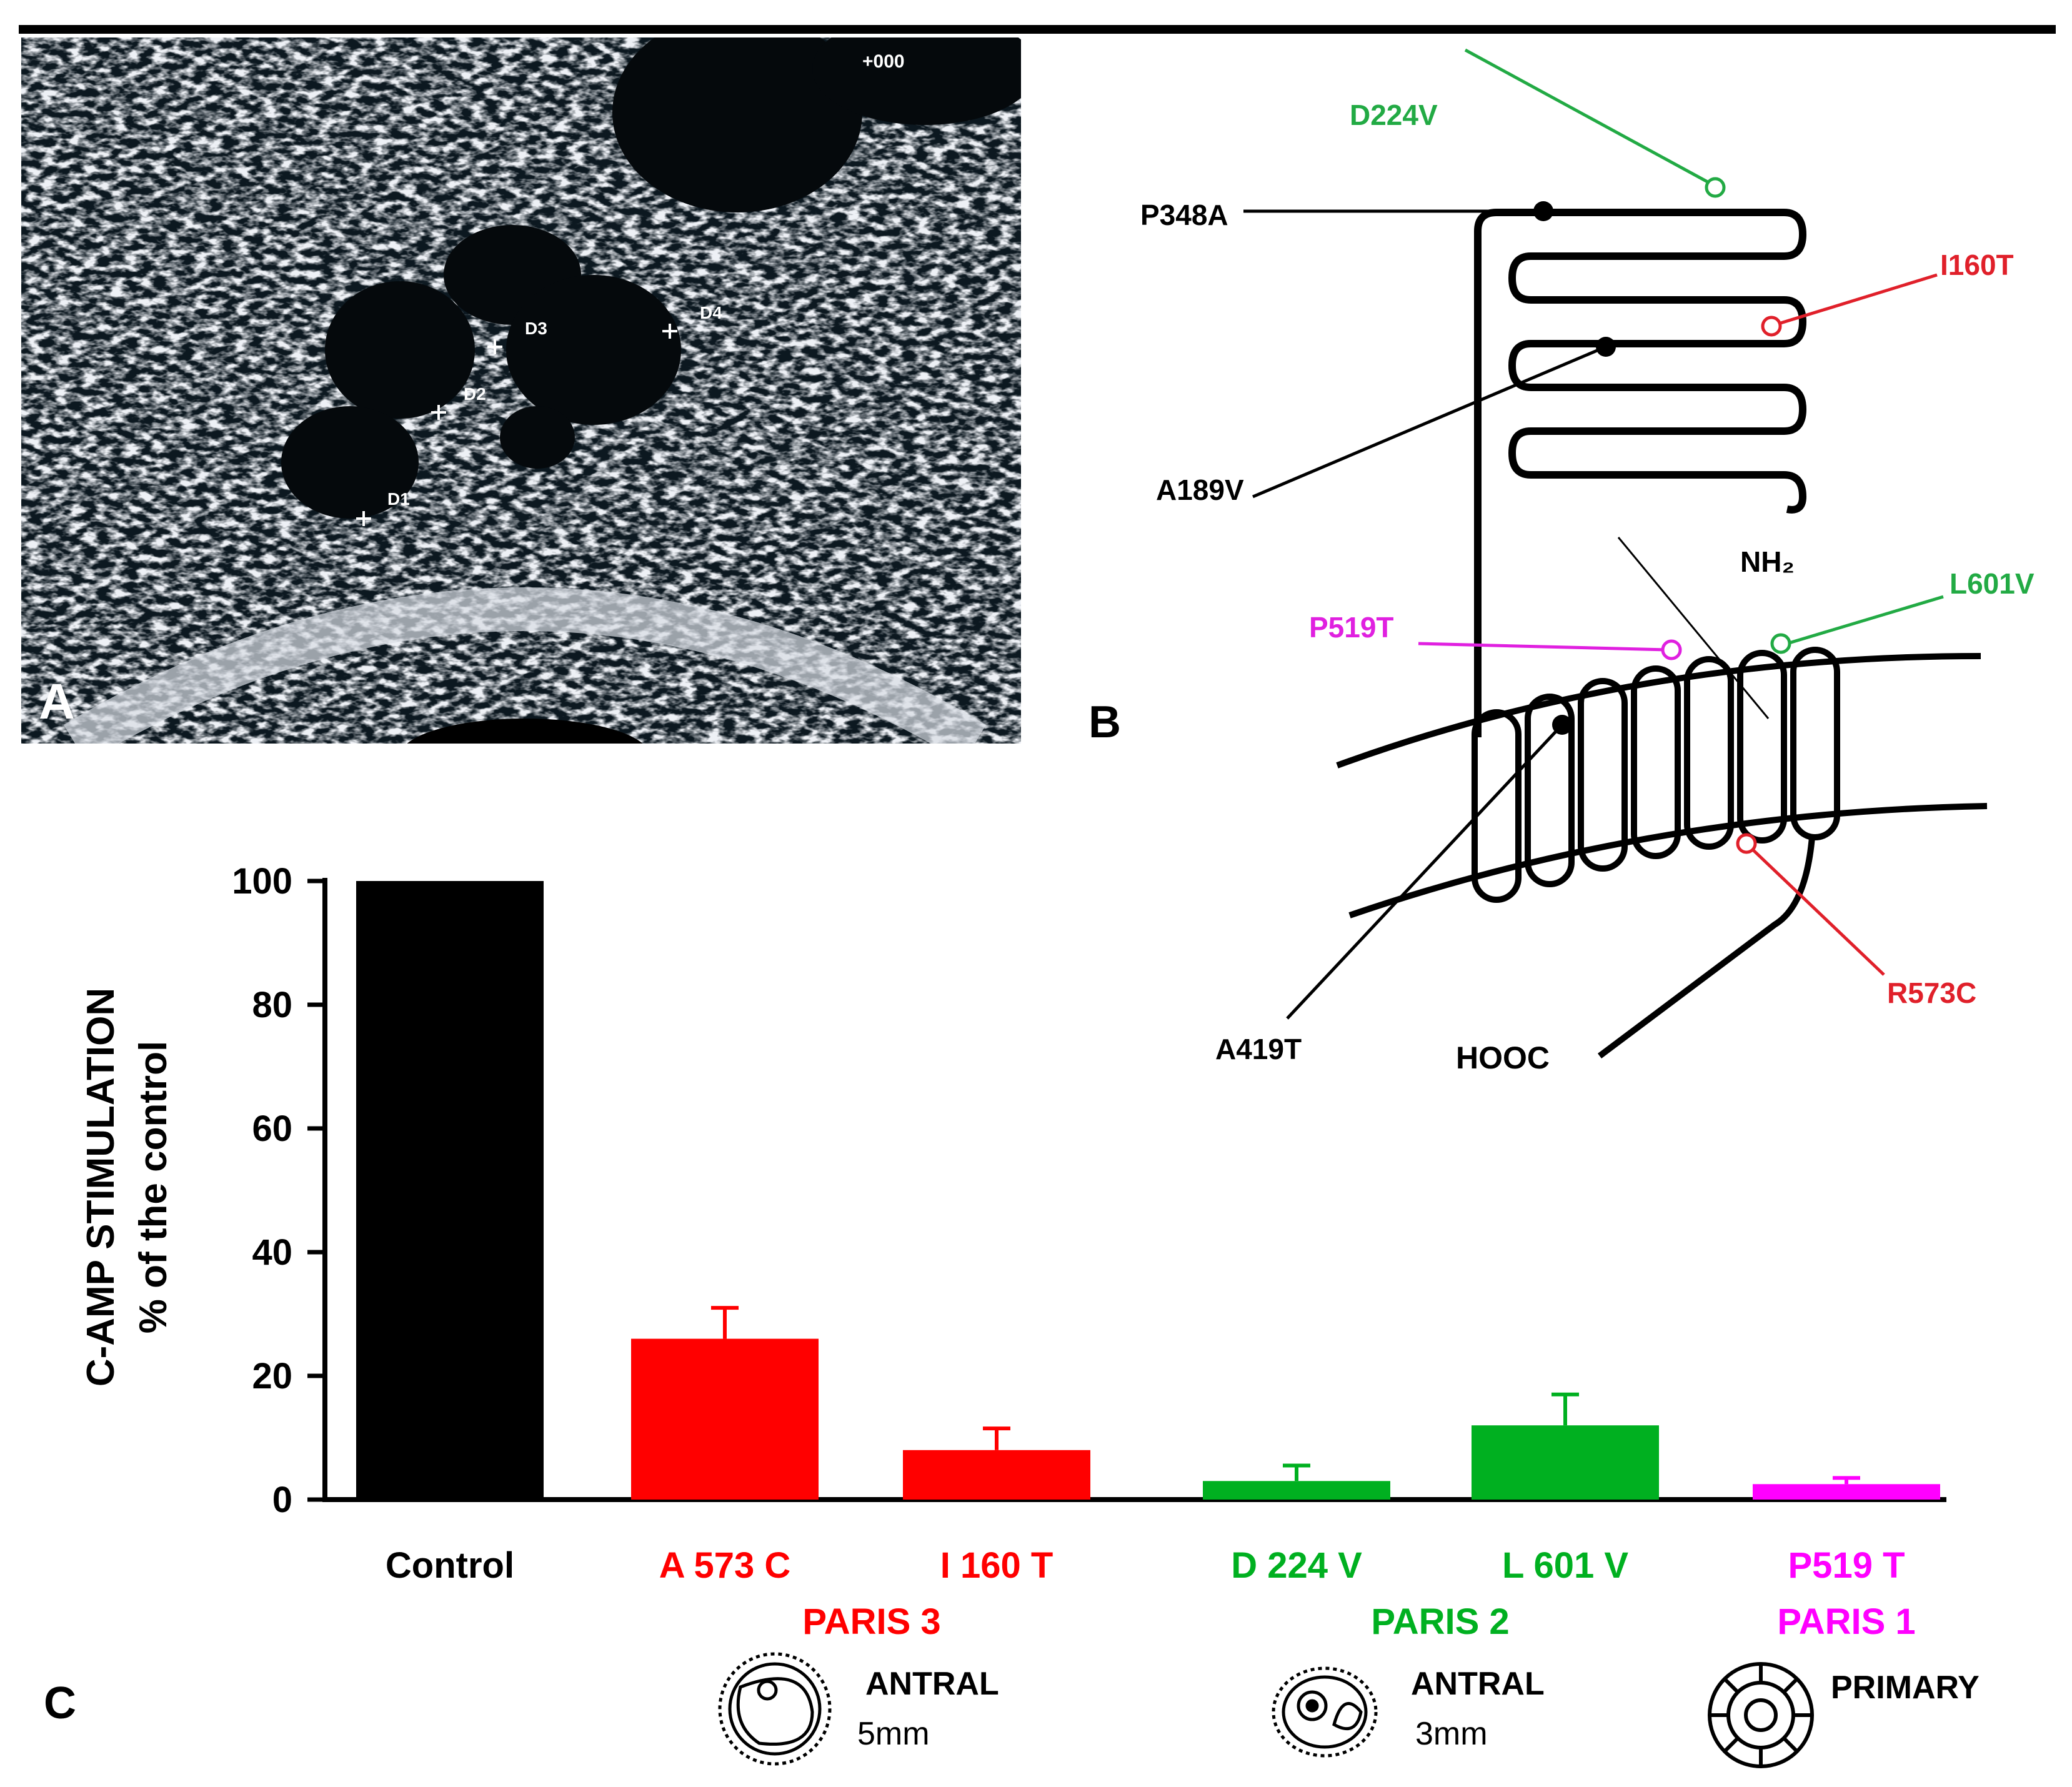 The height and width of the screenshot is (1787, 2072). What do you see at coordinates (1715, 187) in the screenshot?
I see `mutation-dot-d224v` at bounding box center [1715, 187].